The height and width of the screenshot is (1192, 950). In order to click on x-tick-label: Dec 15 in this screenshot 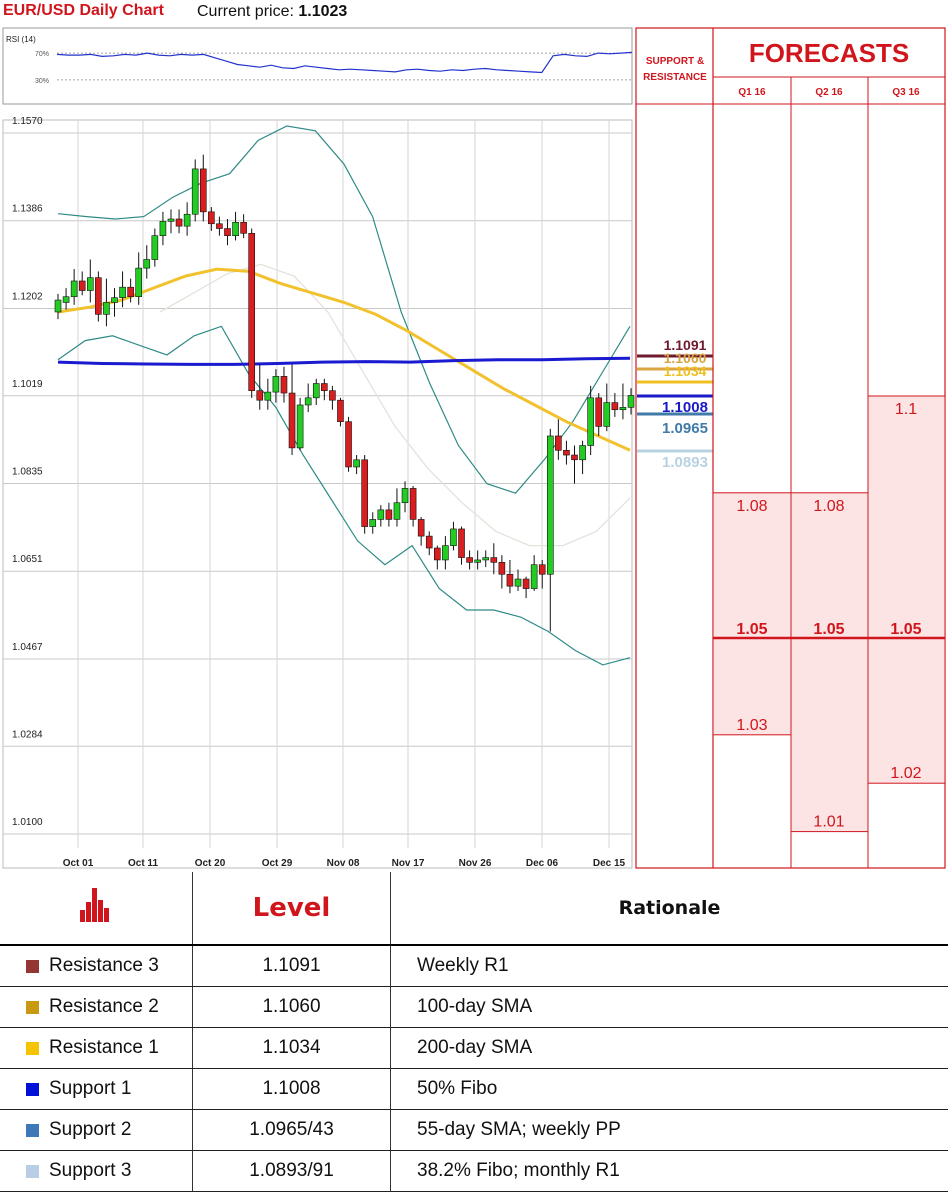, I will do `click(609, 863)`.